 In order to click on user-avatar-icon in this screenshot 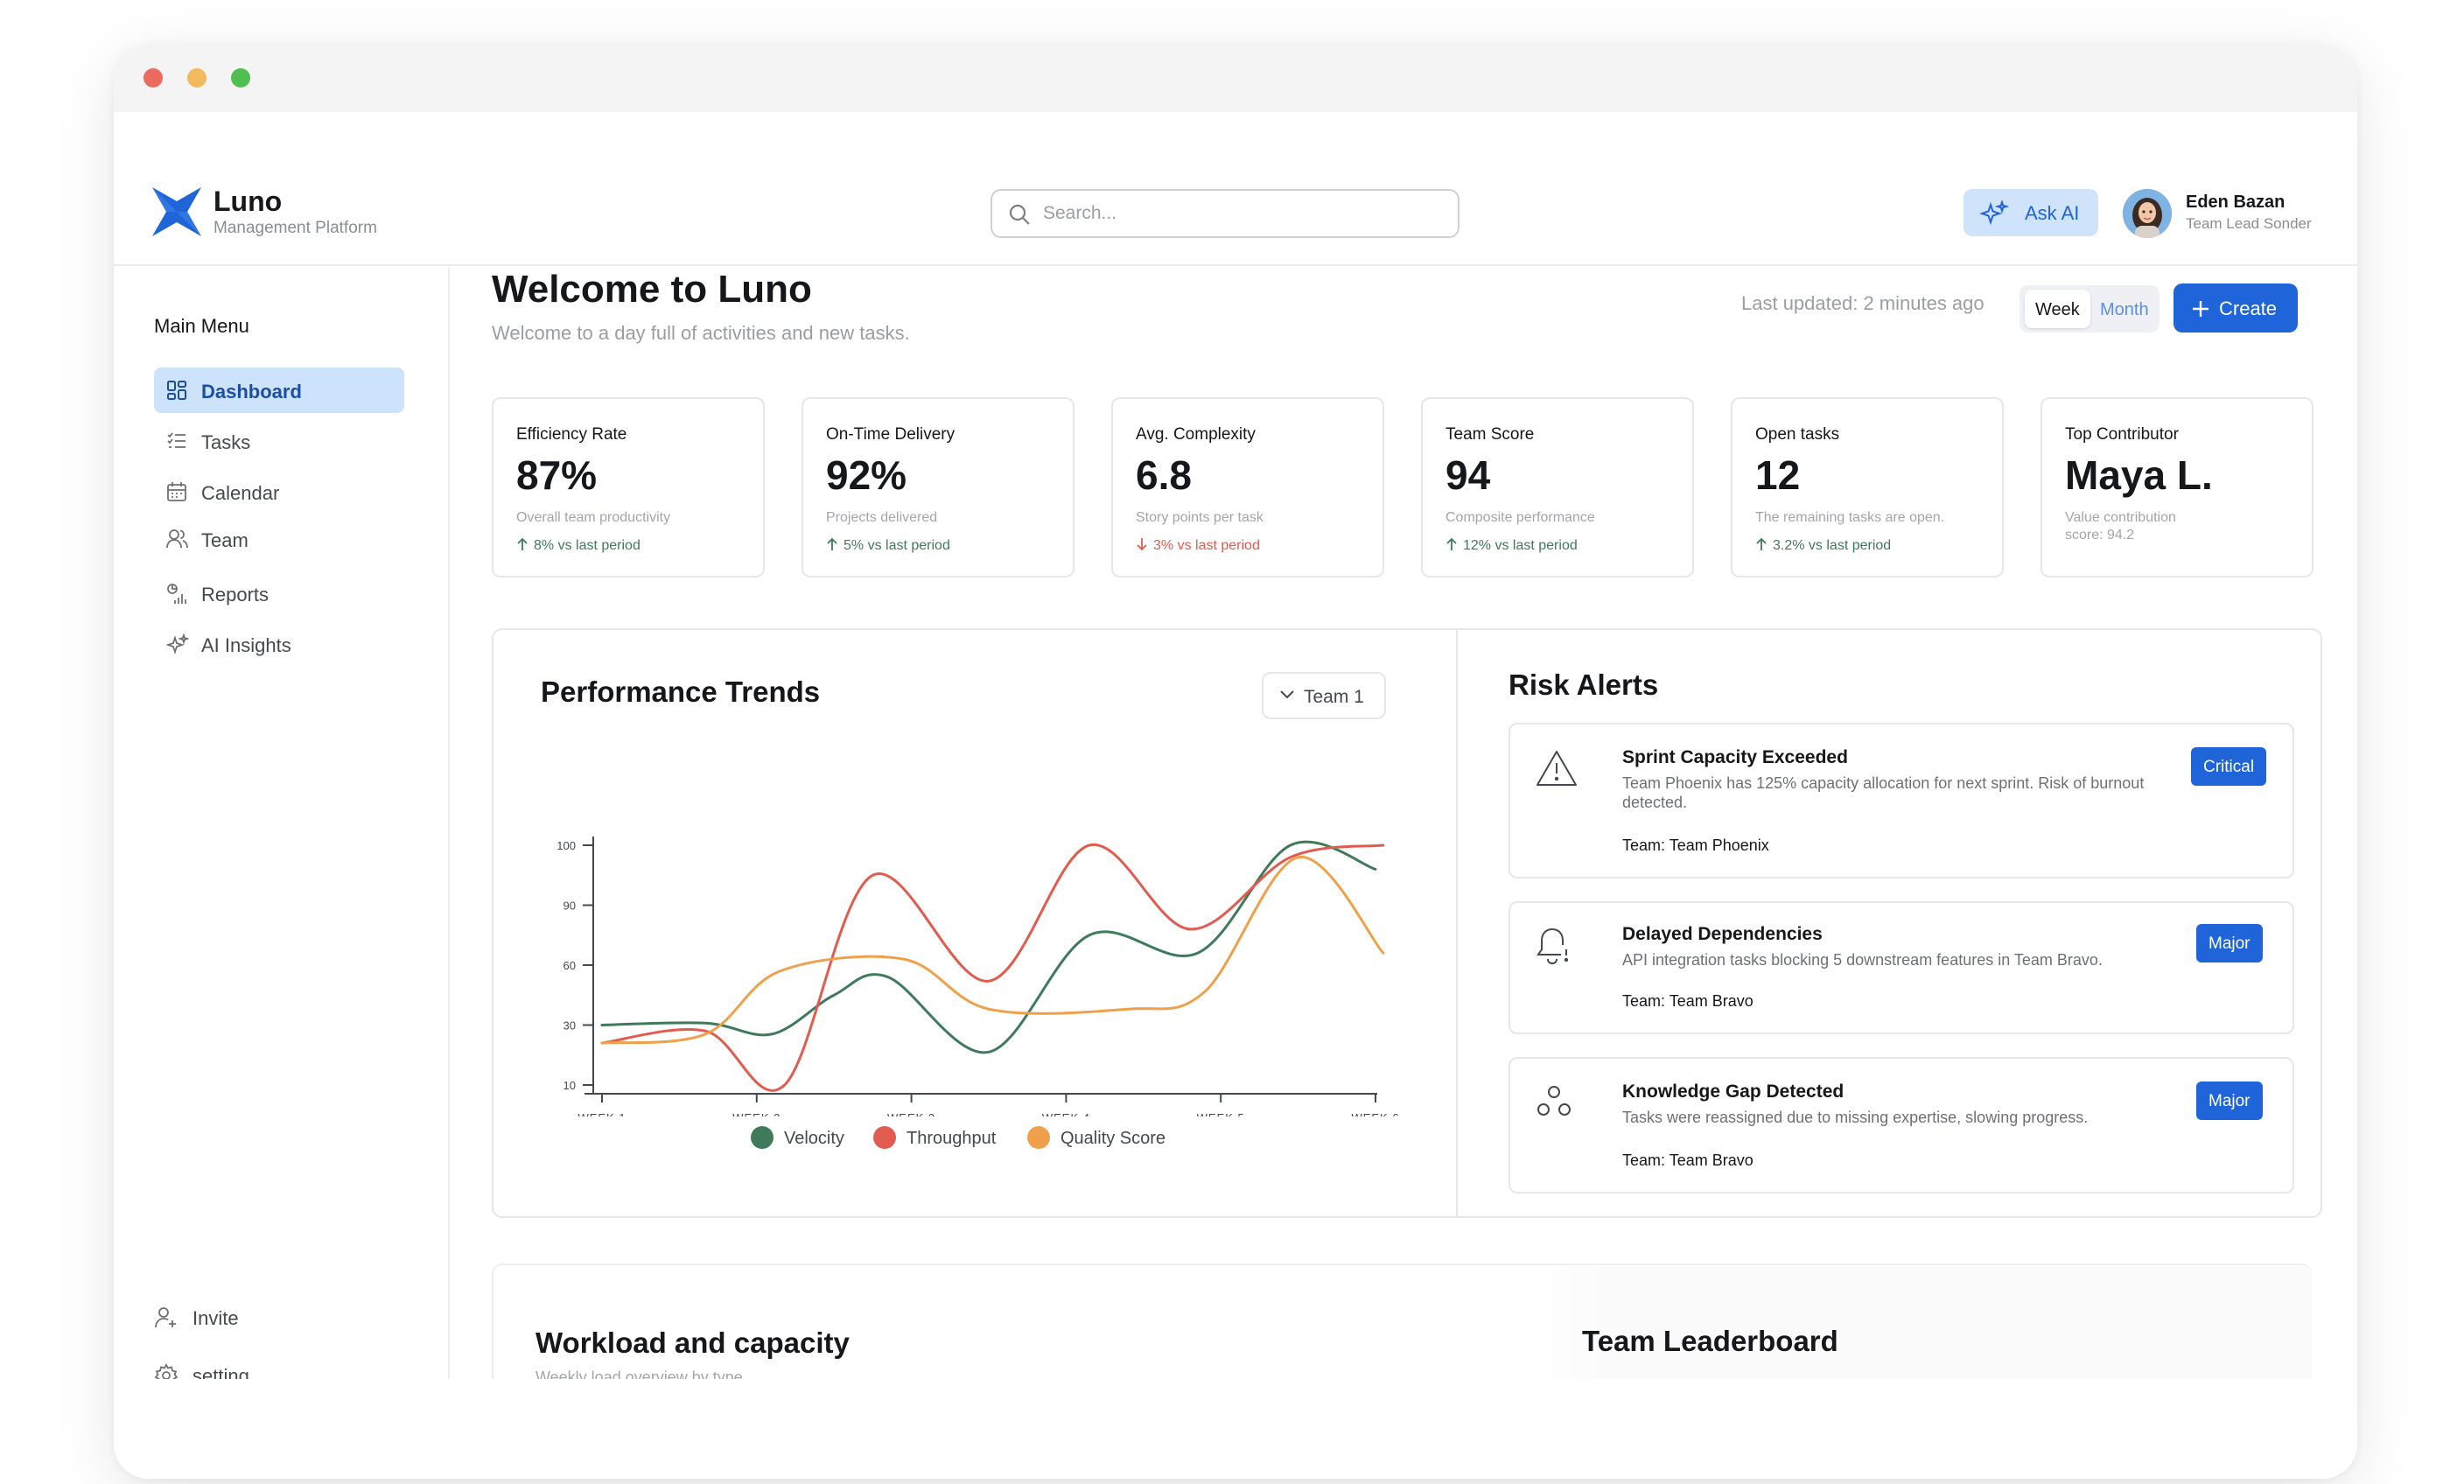, I will do `click(2147, 213)`.